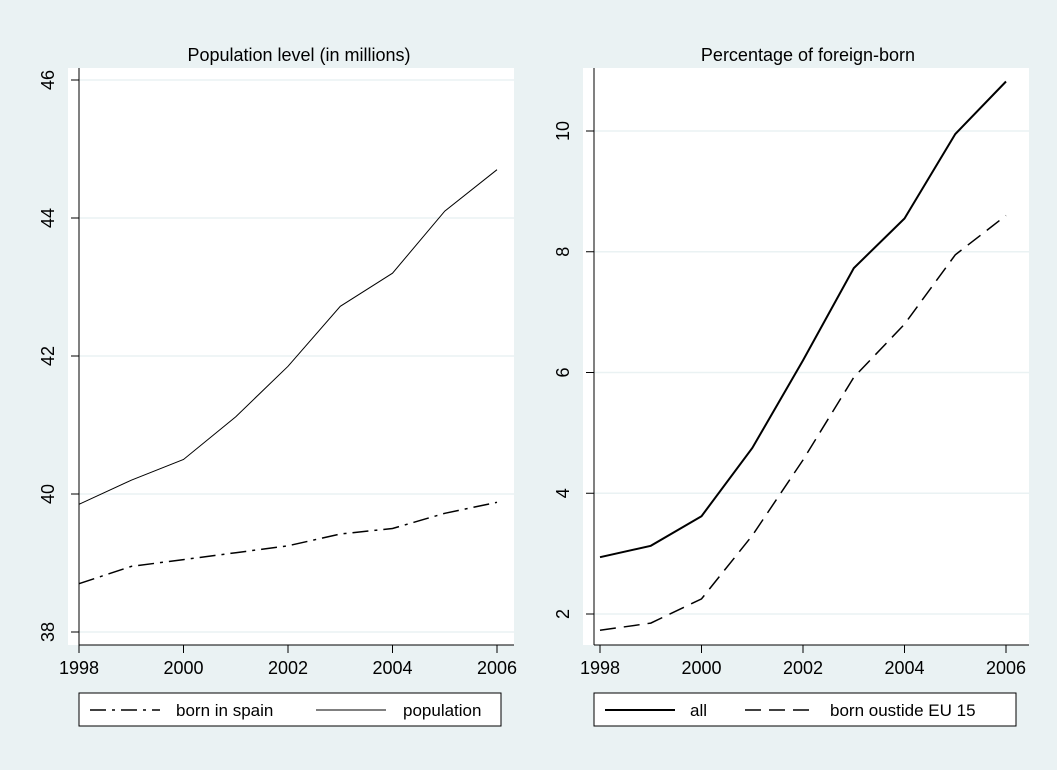 The width and height of the screenshot is (1057, 770). Describe the element at coordinates (48, 356) in the screenshot. I see `y-tick-label: 42` at that location.